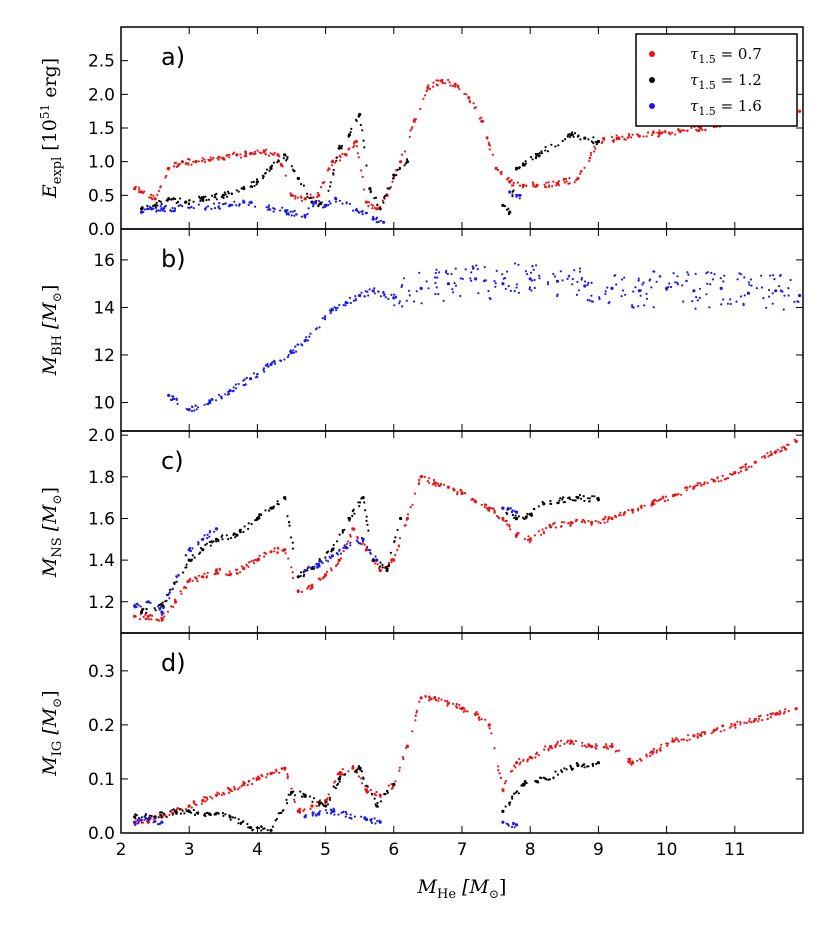 Image resolution: width=830 pixels, height=928 pixels. What do you see at coordinates (101, 62) in the screenshot?
I see `y-tick-label: 2.5` at bounding box center [101, 62].